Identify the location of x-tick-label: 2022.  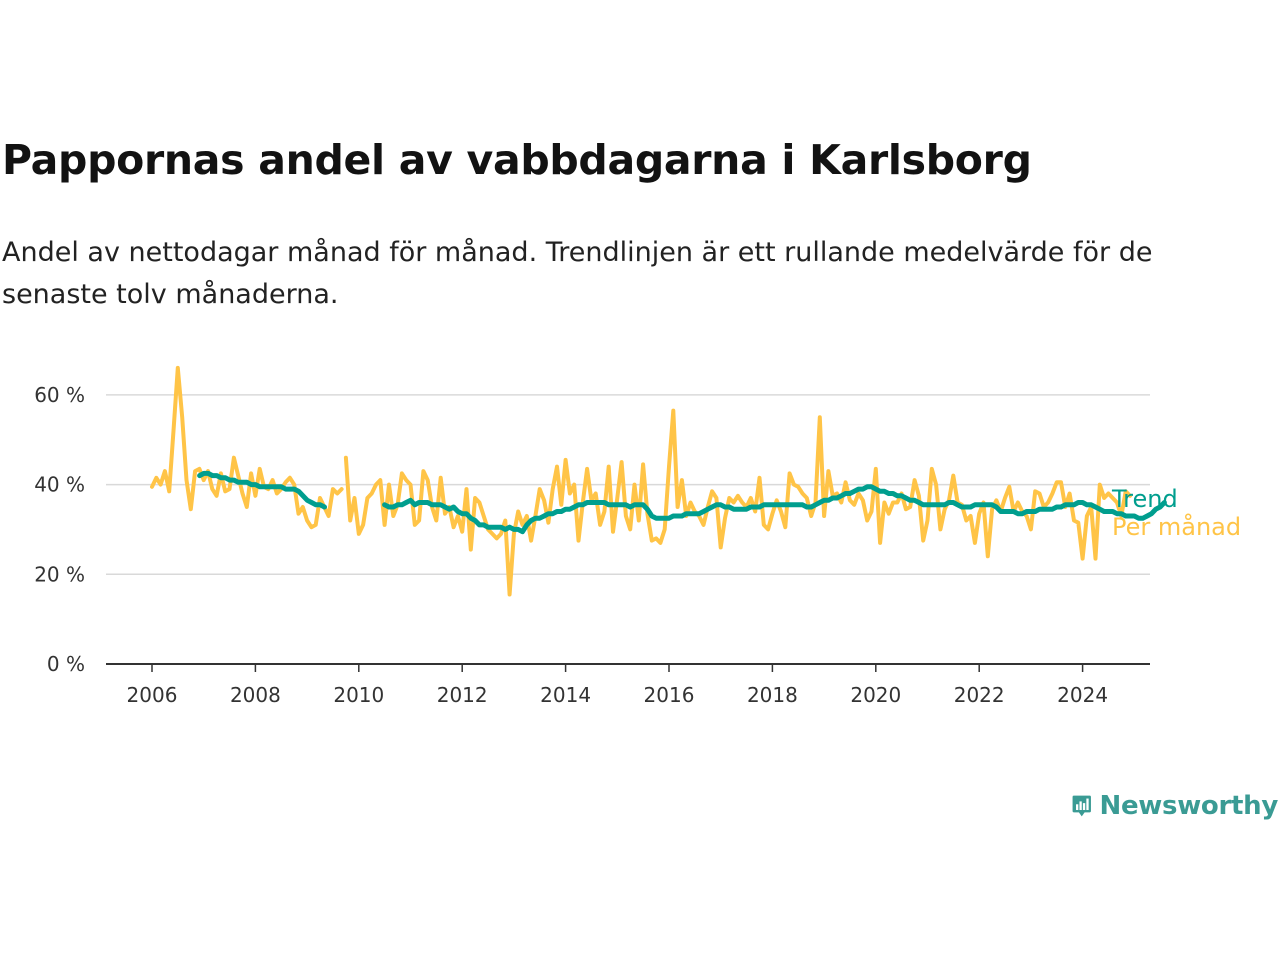
(979, 695).